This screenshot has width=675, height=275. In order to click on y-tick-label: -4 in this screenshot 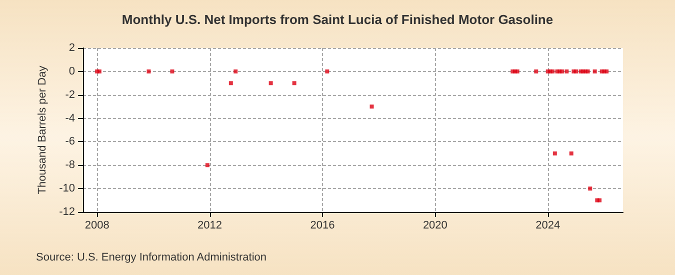, I will do `click(70, 118)`.